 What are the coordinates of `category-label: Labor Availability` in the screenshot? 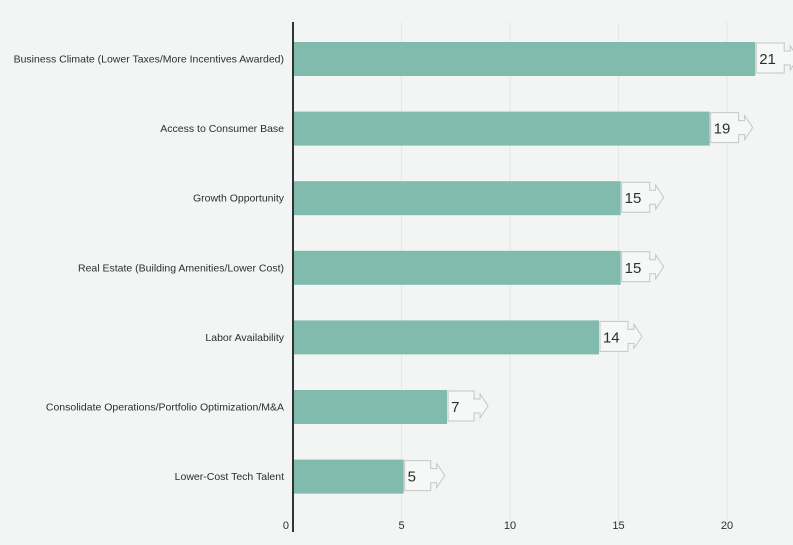 It's located at (244, 338).